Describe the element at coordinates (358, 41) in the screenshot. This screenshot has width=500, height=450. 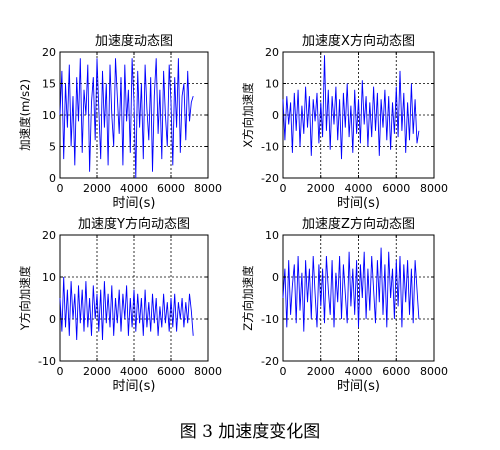
I see `chart-title: 加速度X方向动态图` at that location.